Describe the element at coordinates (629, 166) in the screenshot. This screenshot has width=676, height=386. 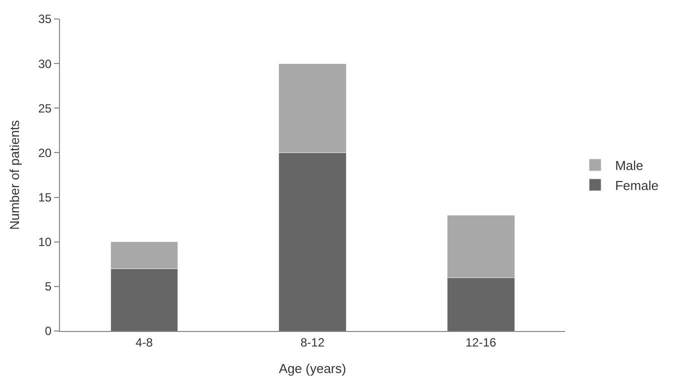
I see `legend-label: Male` at that location.